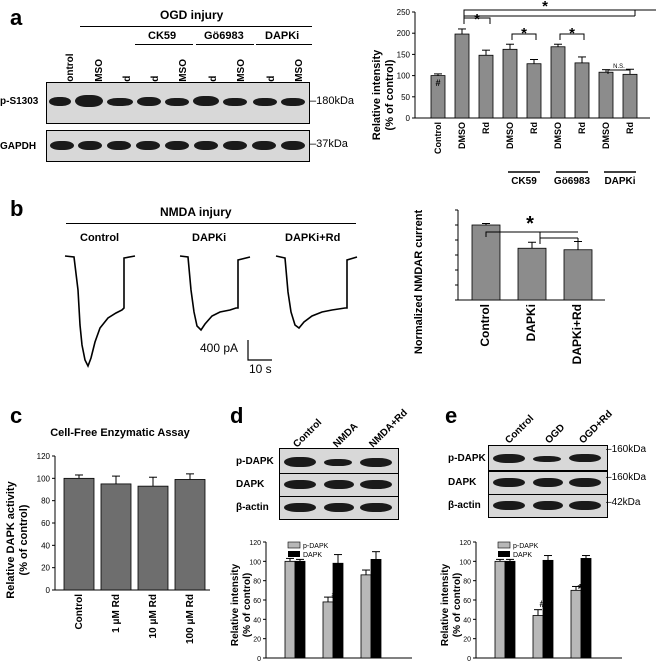 The width and height of the screenshot is (656, 663). What do you see at coordinates (619, 71) in the screenshot?
I see `chart-a-bracket-ns` at bounding box center [619, 71].